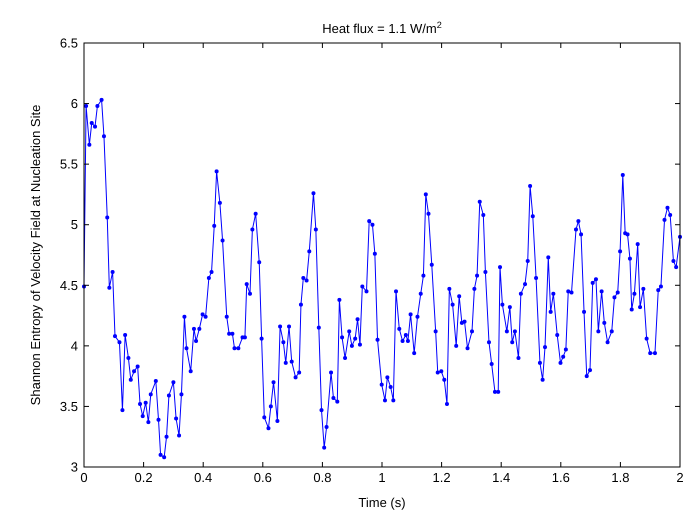 Image resolution: width=686 pixels, height=515 pixels. Describe the element at coordinates (69, 43) in the screenshot. I see `y-tick-label: 6.5` at that location.